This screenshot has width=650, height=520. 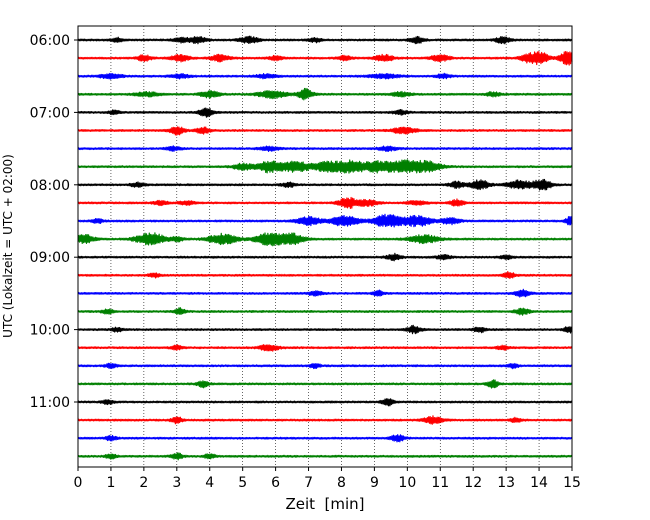 I want to click on x-tick-label-13: 13, so click(x=506, y=483).